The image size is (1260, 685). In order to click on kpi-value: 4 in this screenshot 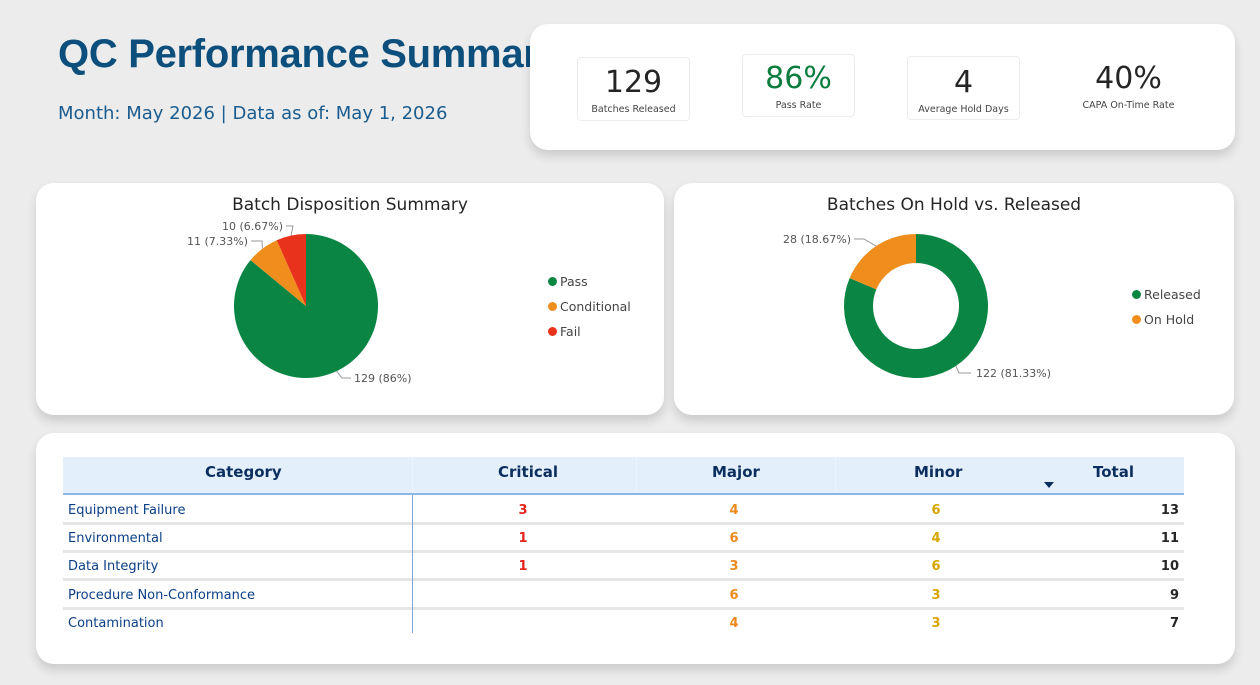, I will do `click(963, 82)`.